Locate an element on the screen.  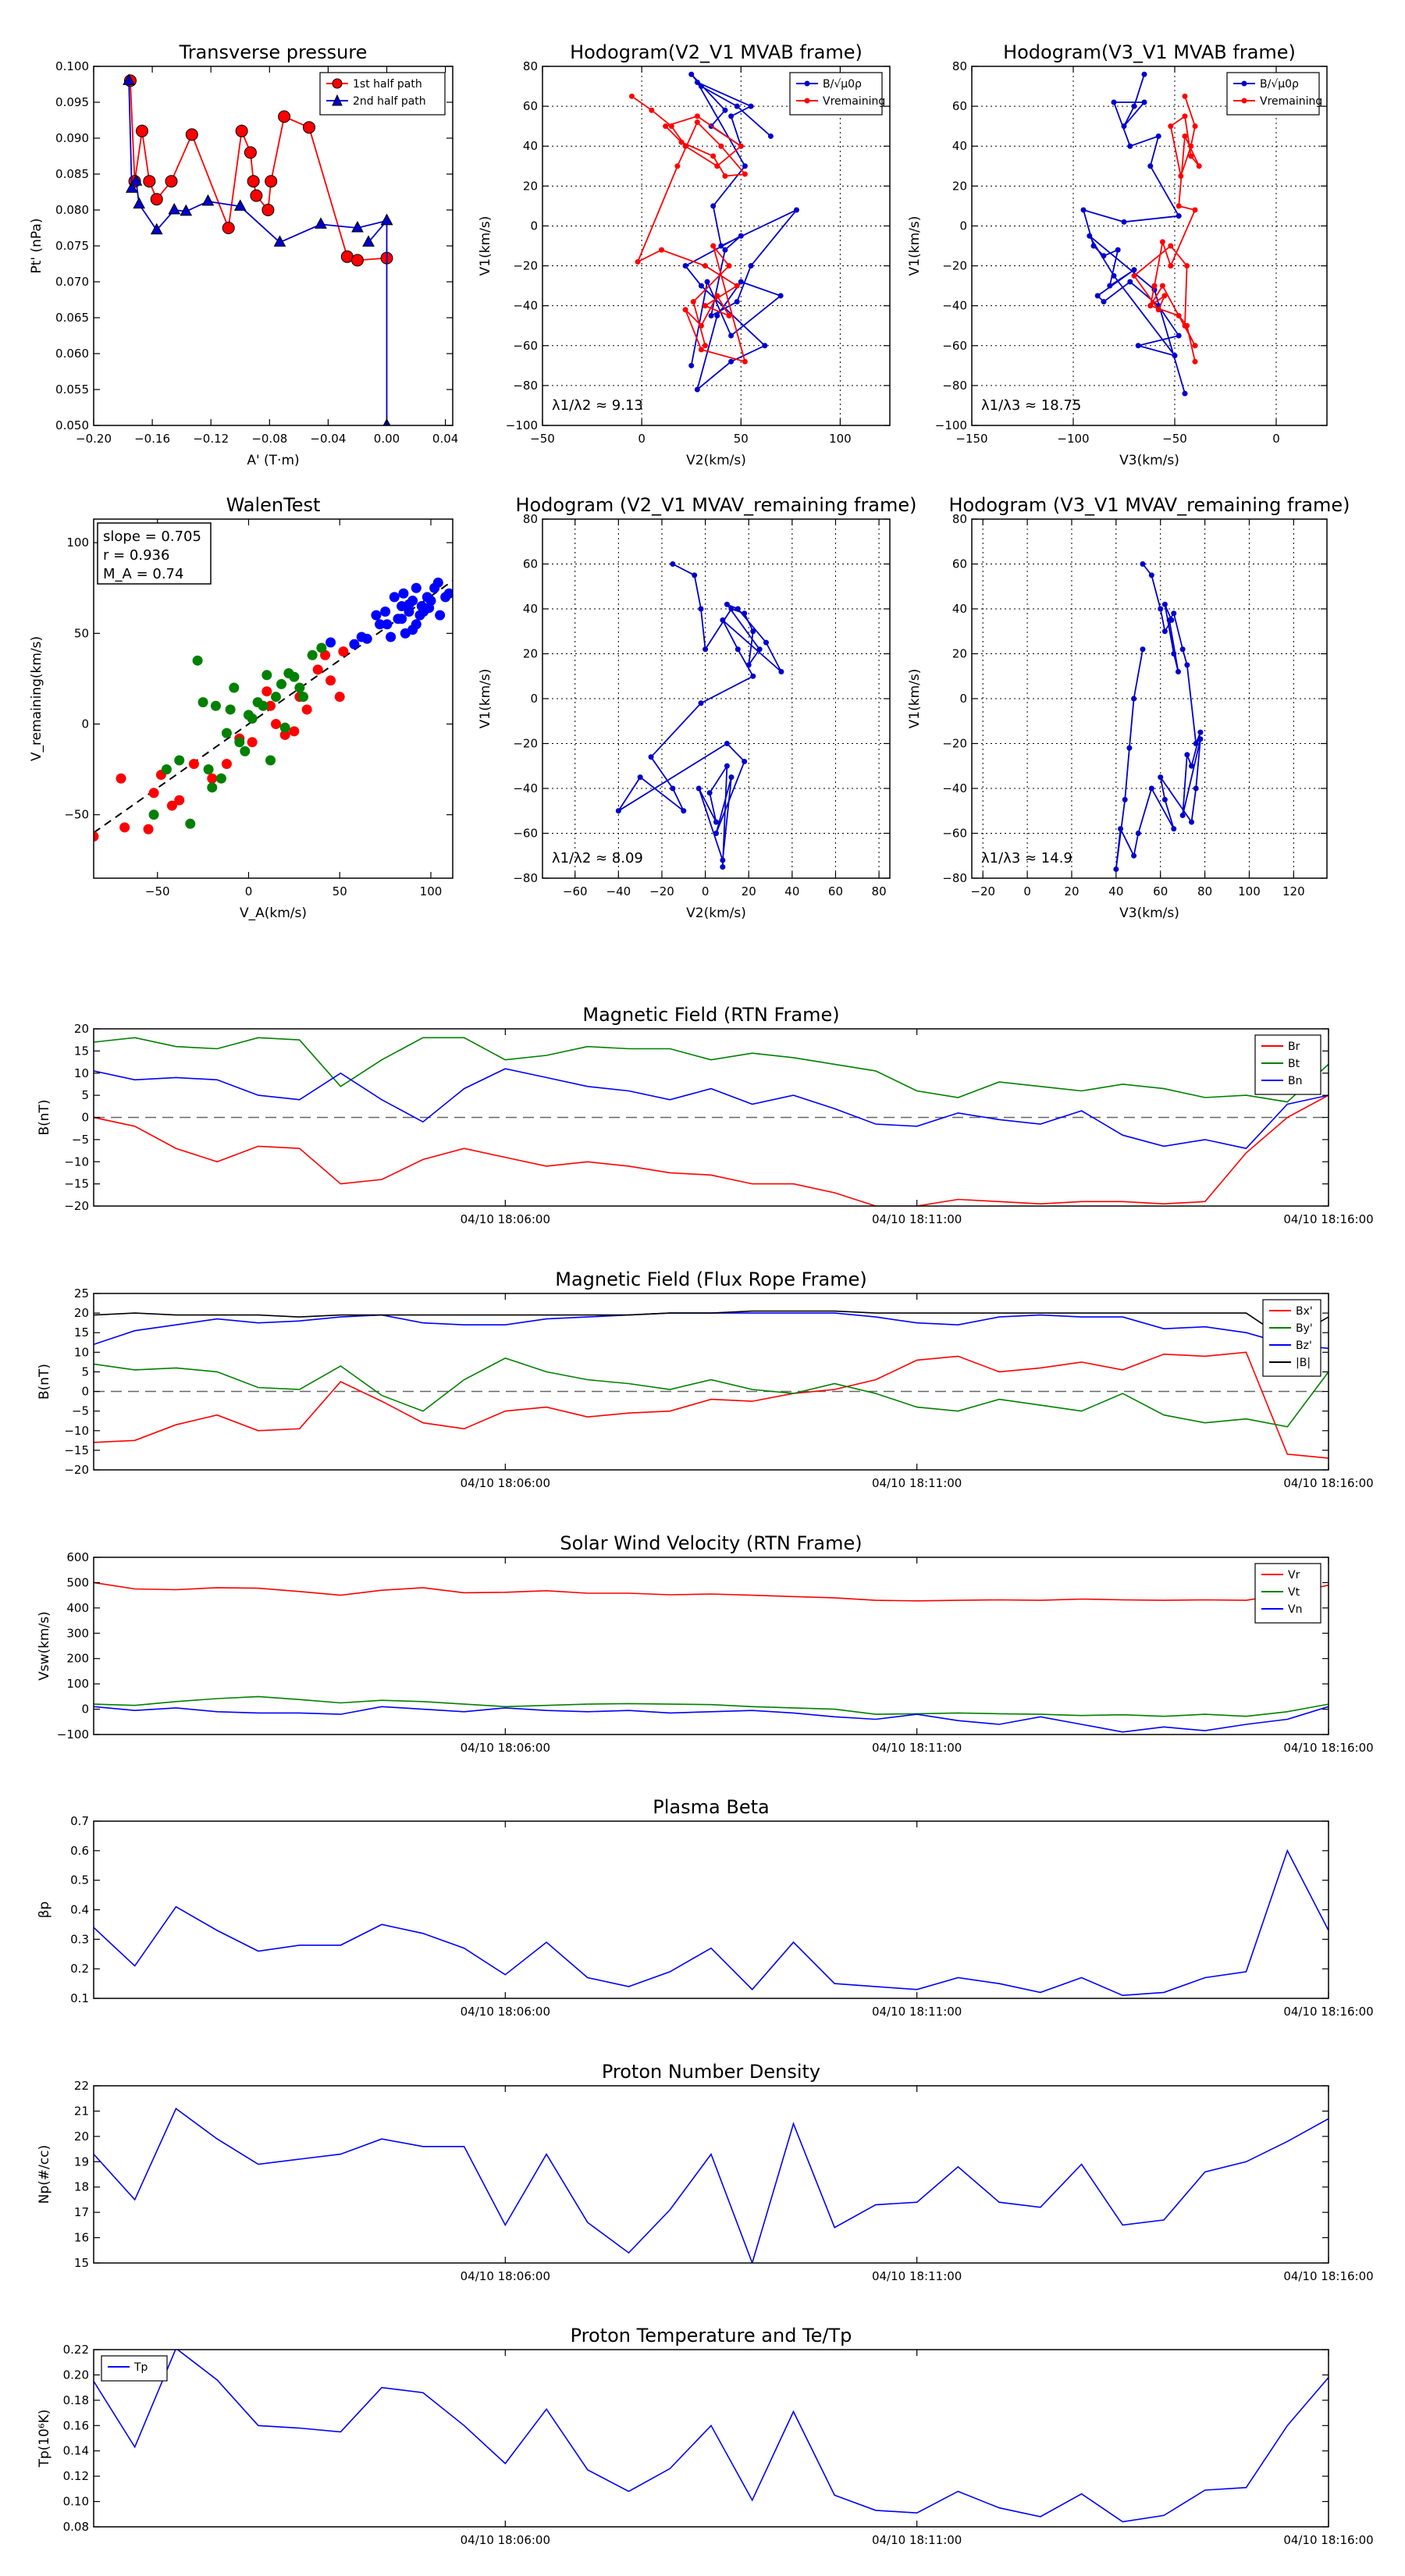
x-tick-label: 80 is located at coordinates (880, 891).